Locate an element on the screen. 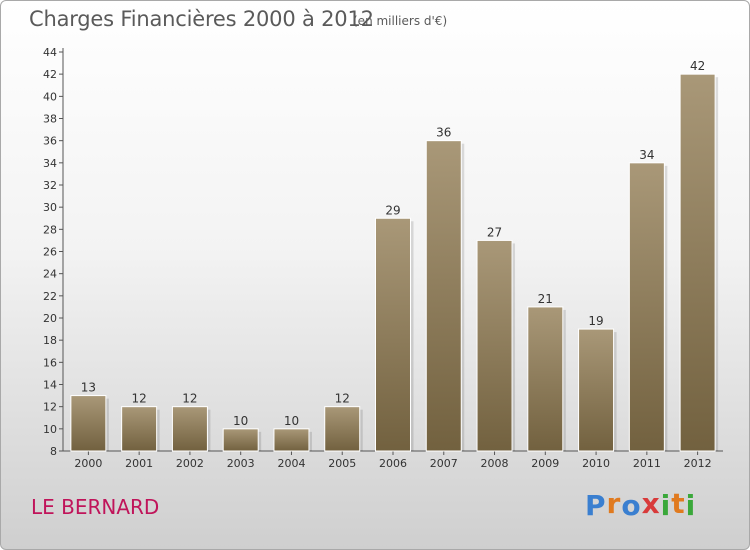 The width and height of the screenshot is (750, 550). bar-2006 is located at coordinates (393, 334).